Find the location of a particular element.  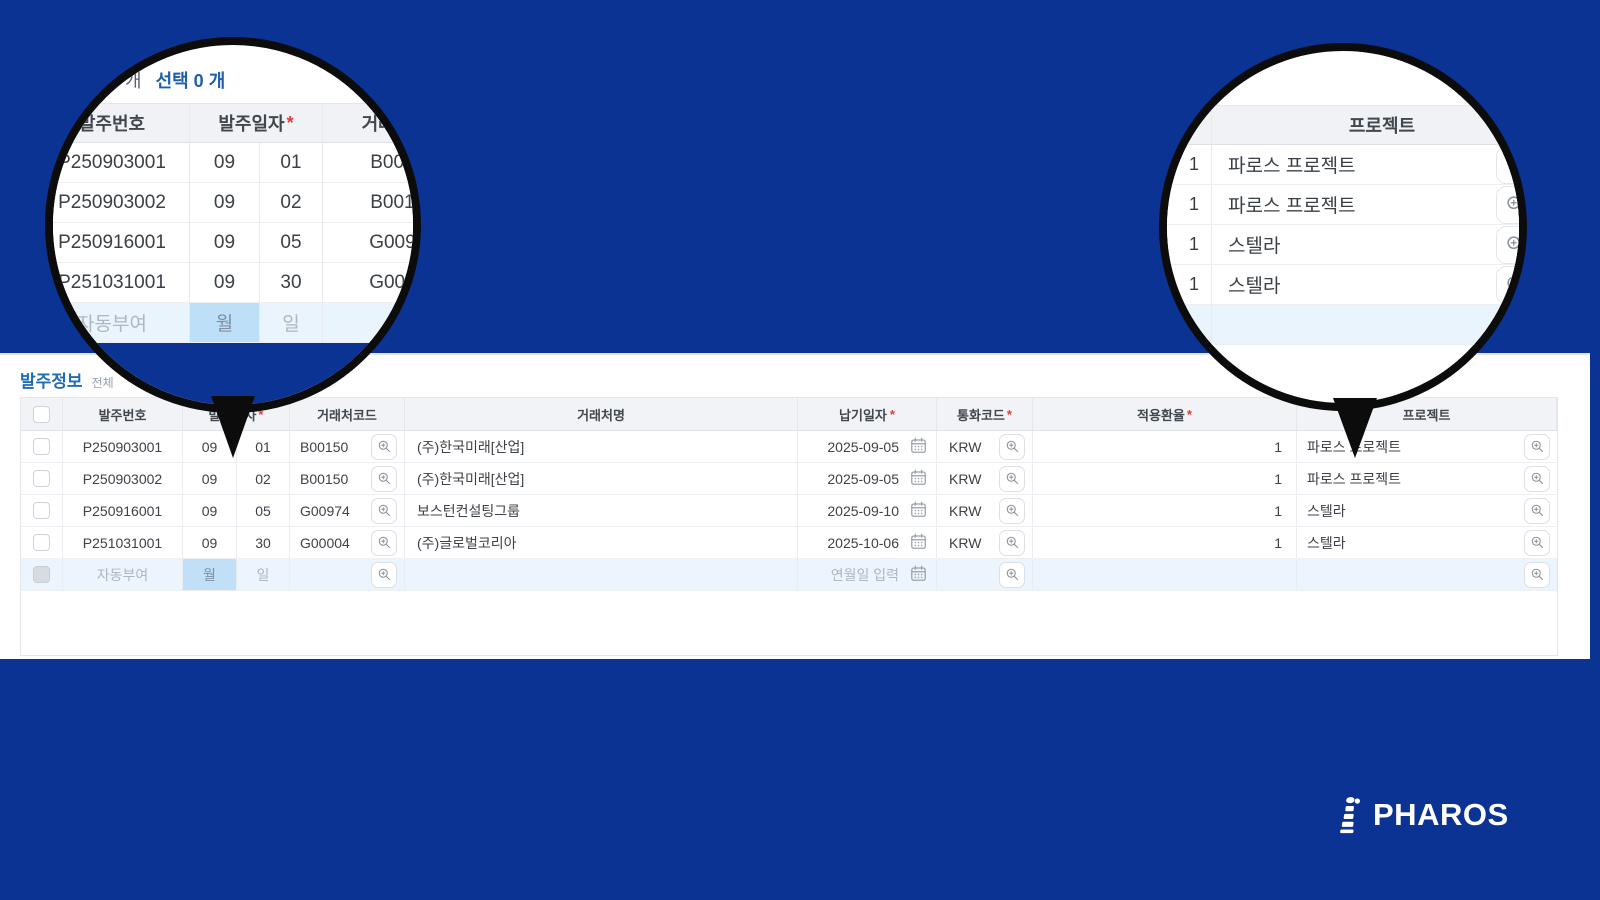

order-day-cell: 05 is located at coordinates (263, 510).